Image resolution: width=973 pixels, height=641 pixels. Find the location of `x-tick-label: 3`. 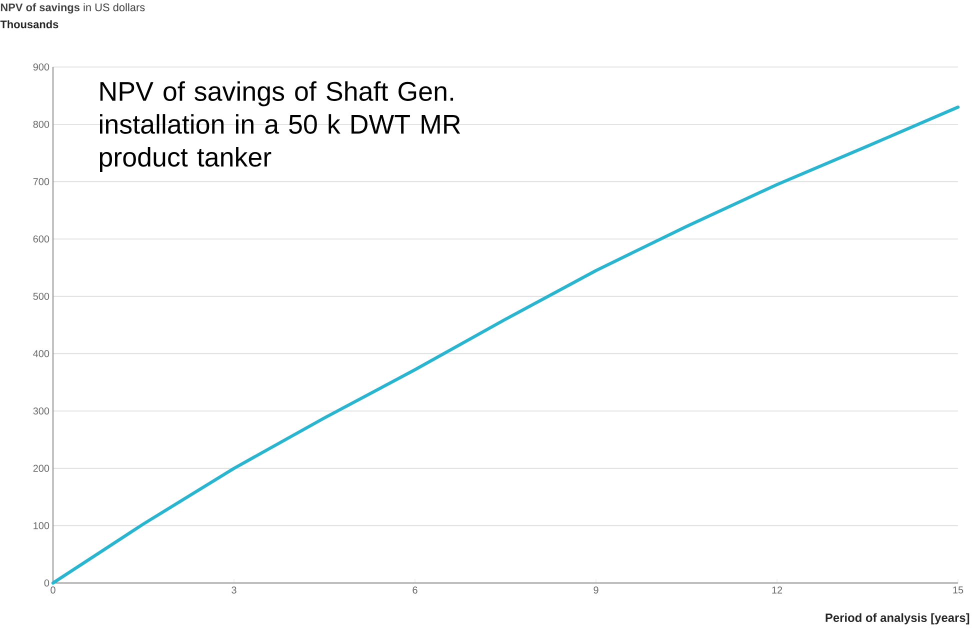

x-tick-label: 3 is located at coordinates (234, 590).